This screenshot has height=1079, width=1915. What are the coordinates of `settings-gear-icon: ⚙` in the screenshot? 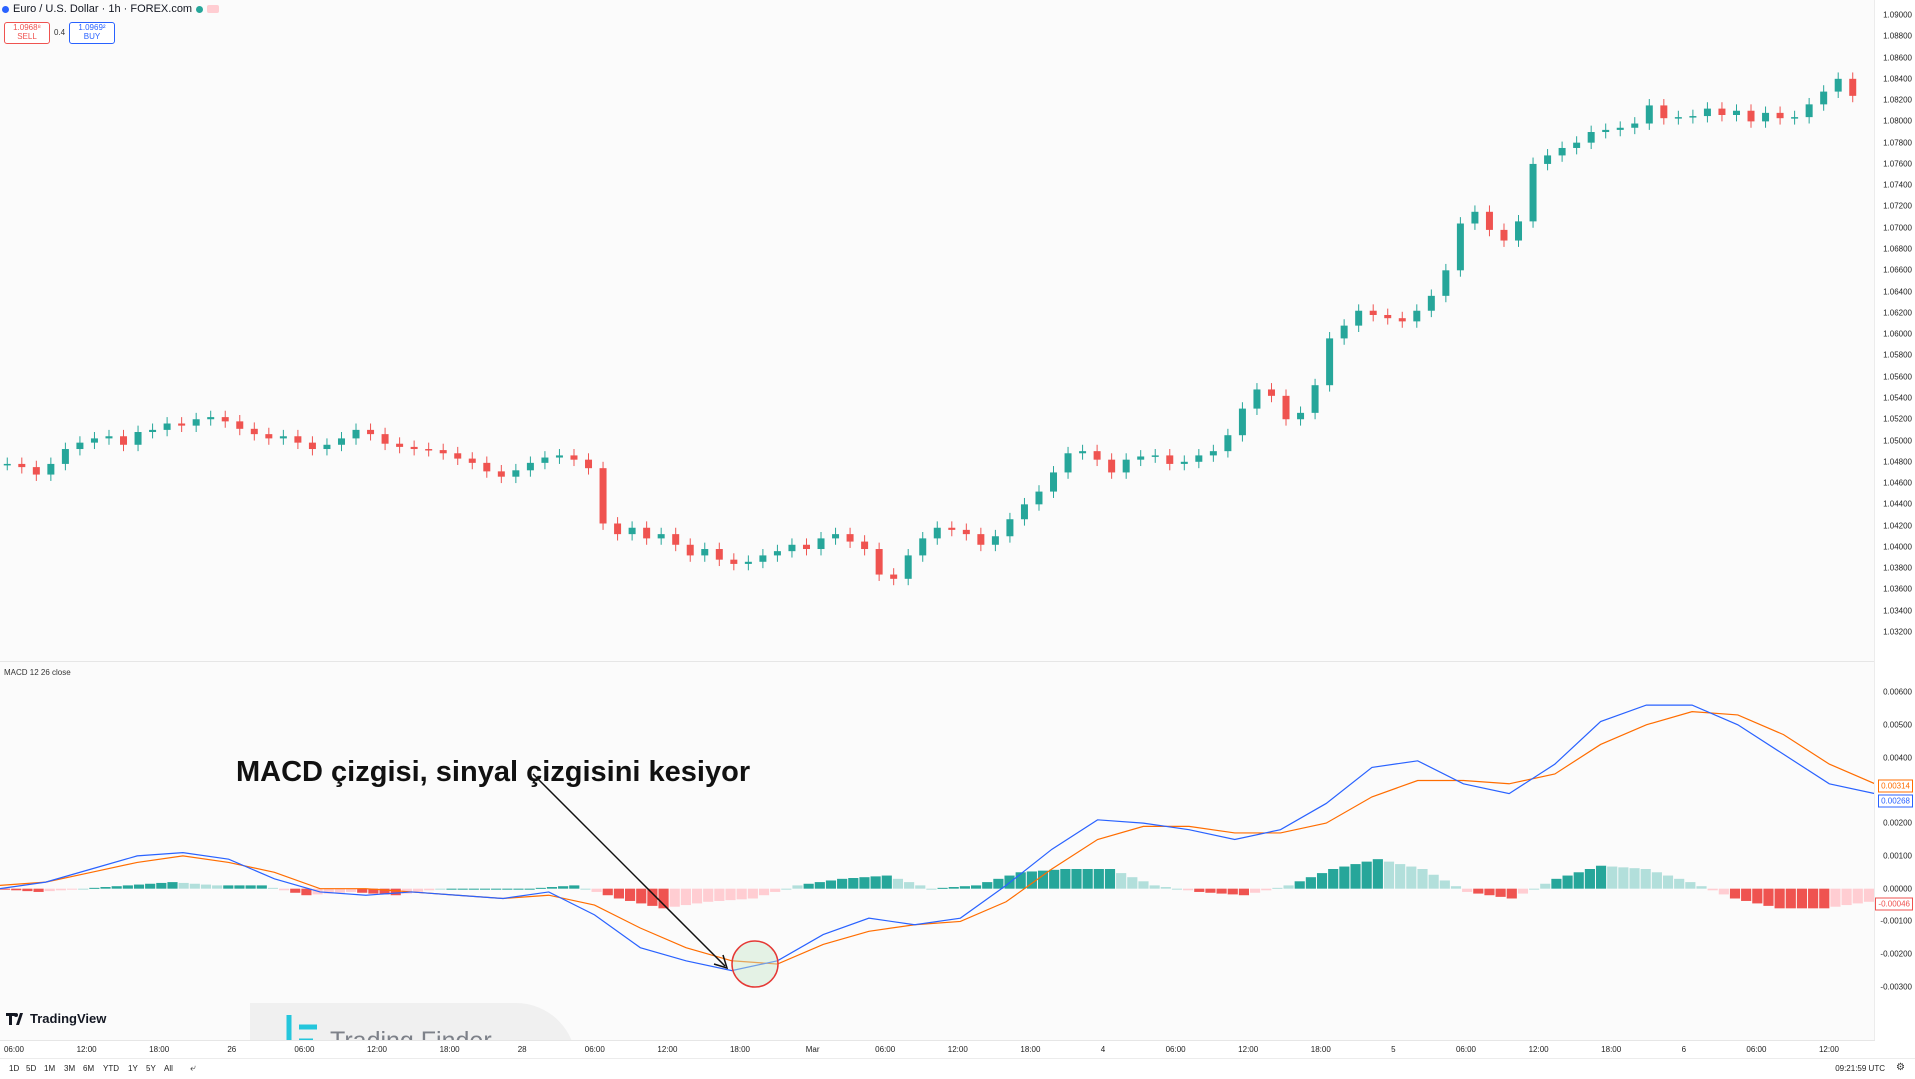 It's located at (1900, 1067).